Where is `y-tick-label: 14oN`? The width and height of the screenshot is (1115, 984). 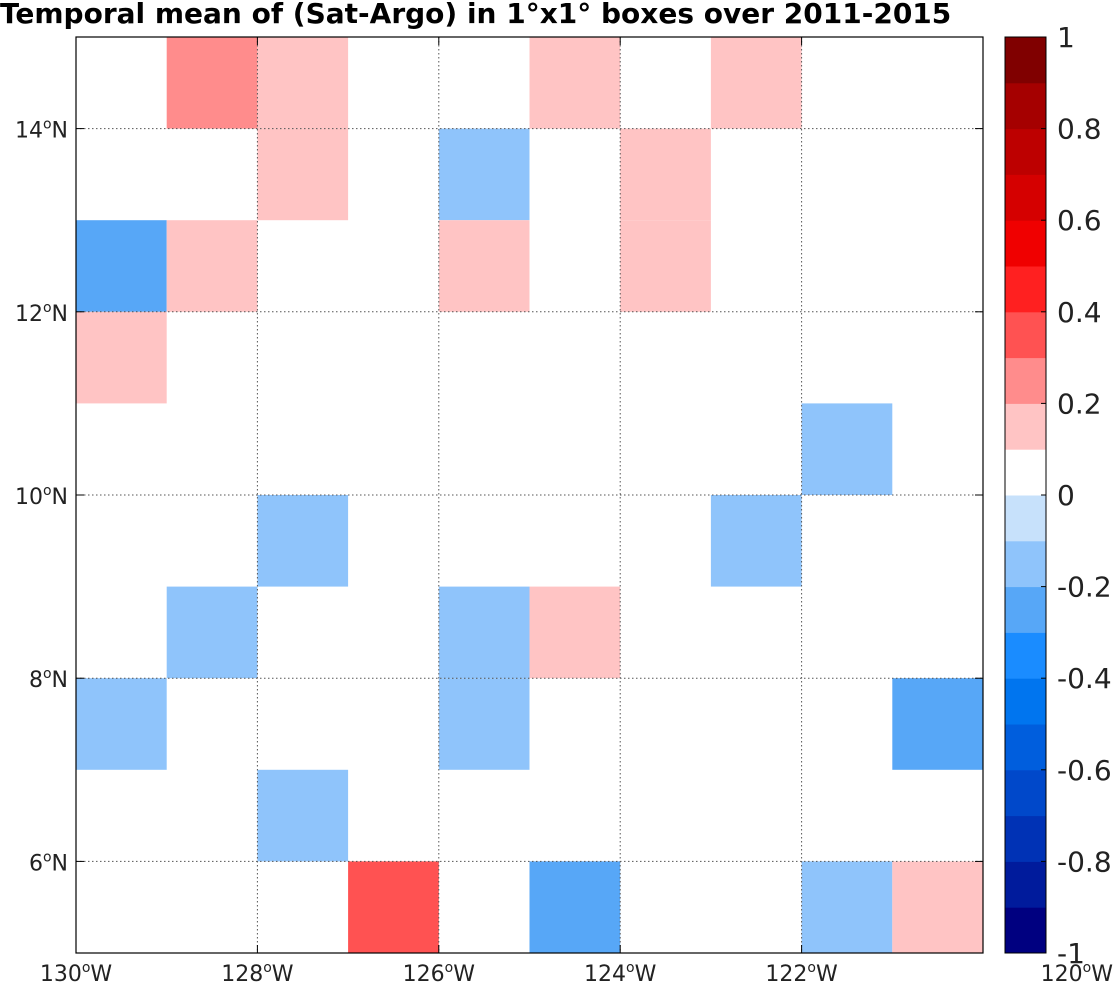
y-tick-label: 14oN is located at coordinates (41, 130).